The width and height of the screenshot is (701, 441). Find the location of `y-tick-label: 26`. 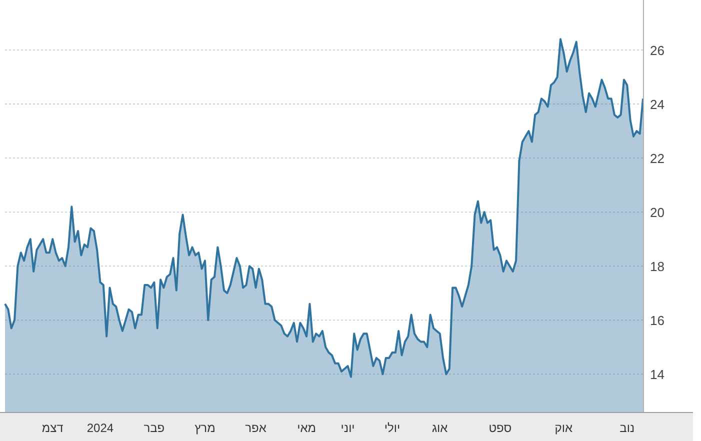

y-tick-label: 26 is located at coordinates (657, 50).